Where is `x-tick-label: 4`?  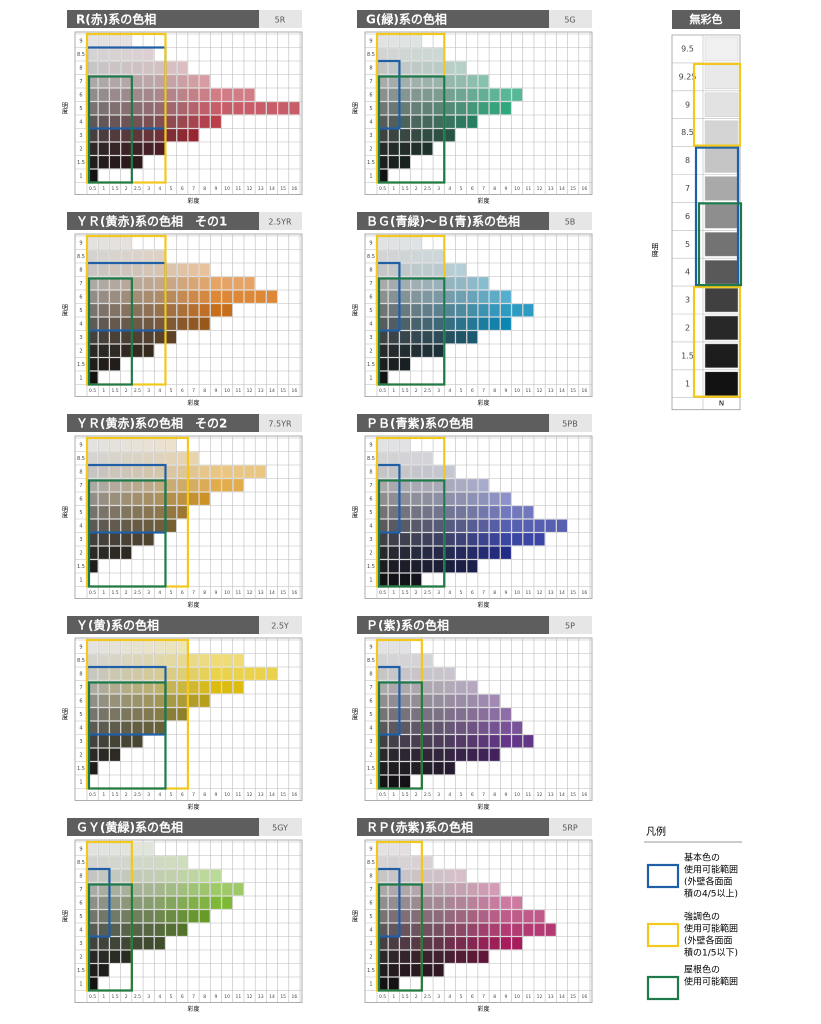
x-tick-label: 4 is located at coordinates (449, 593).